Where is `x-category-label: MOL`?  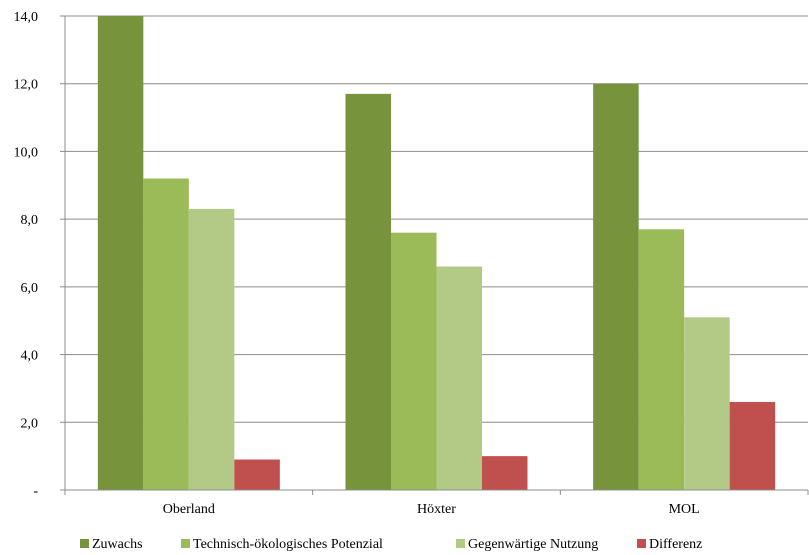 x-category-label: MOL is located at coordinates (684, 509).